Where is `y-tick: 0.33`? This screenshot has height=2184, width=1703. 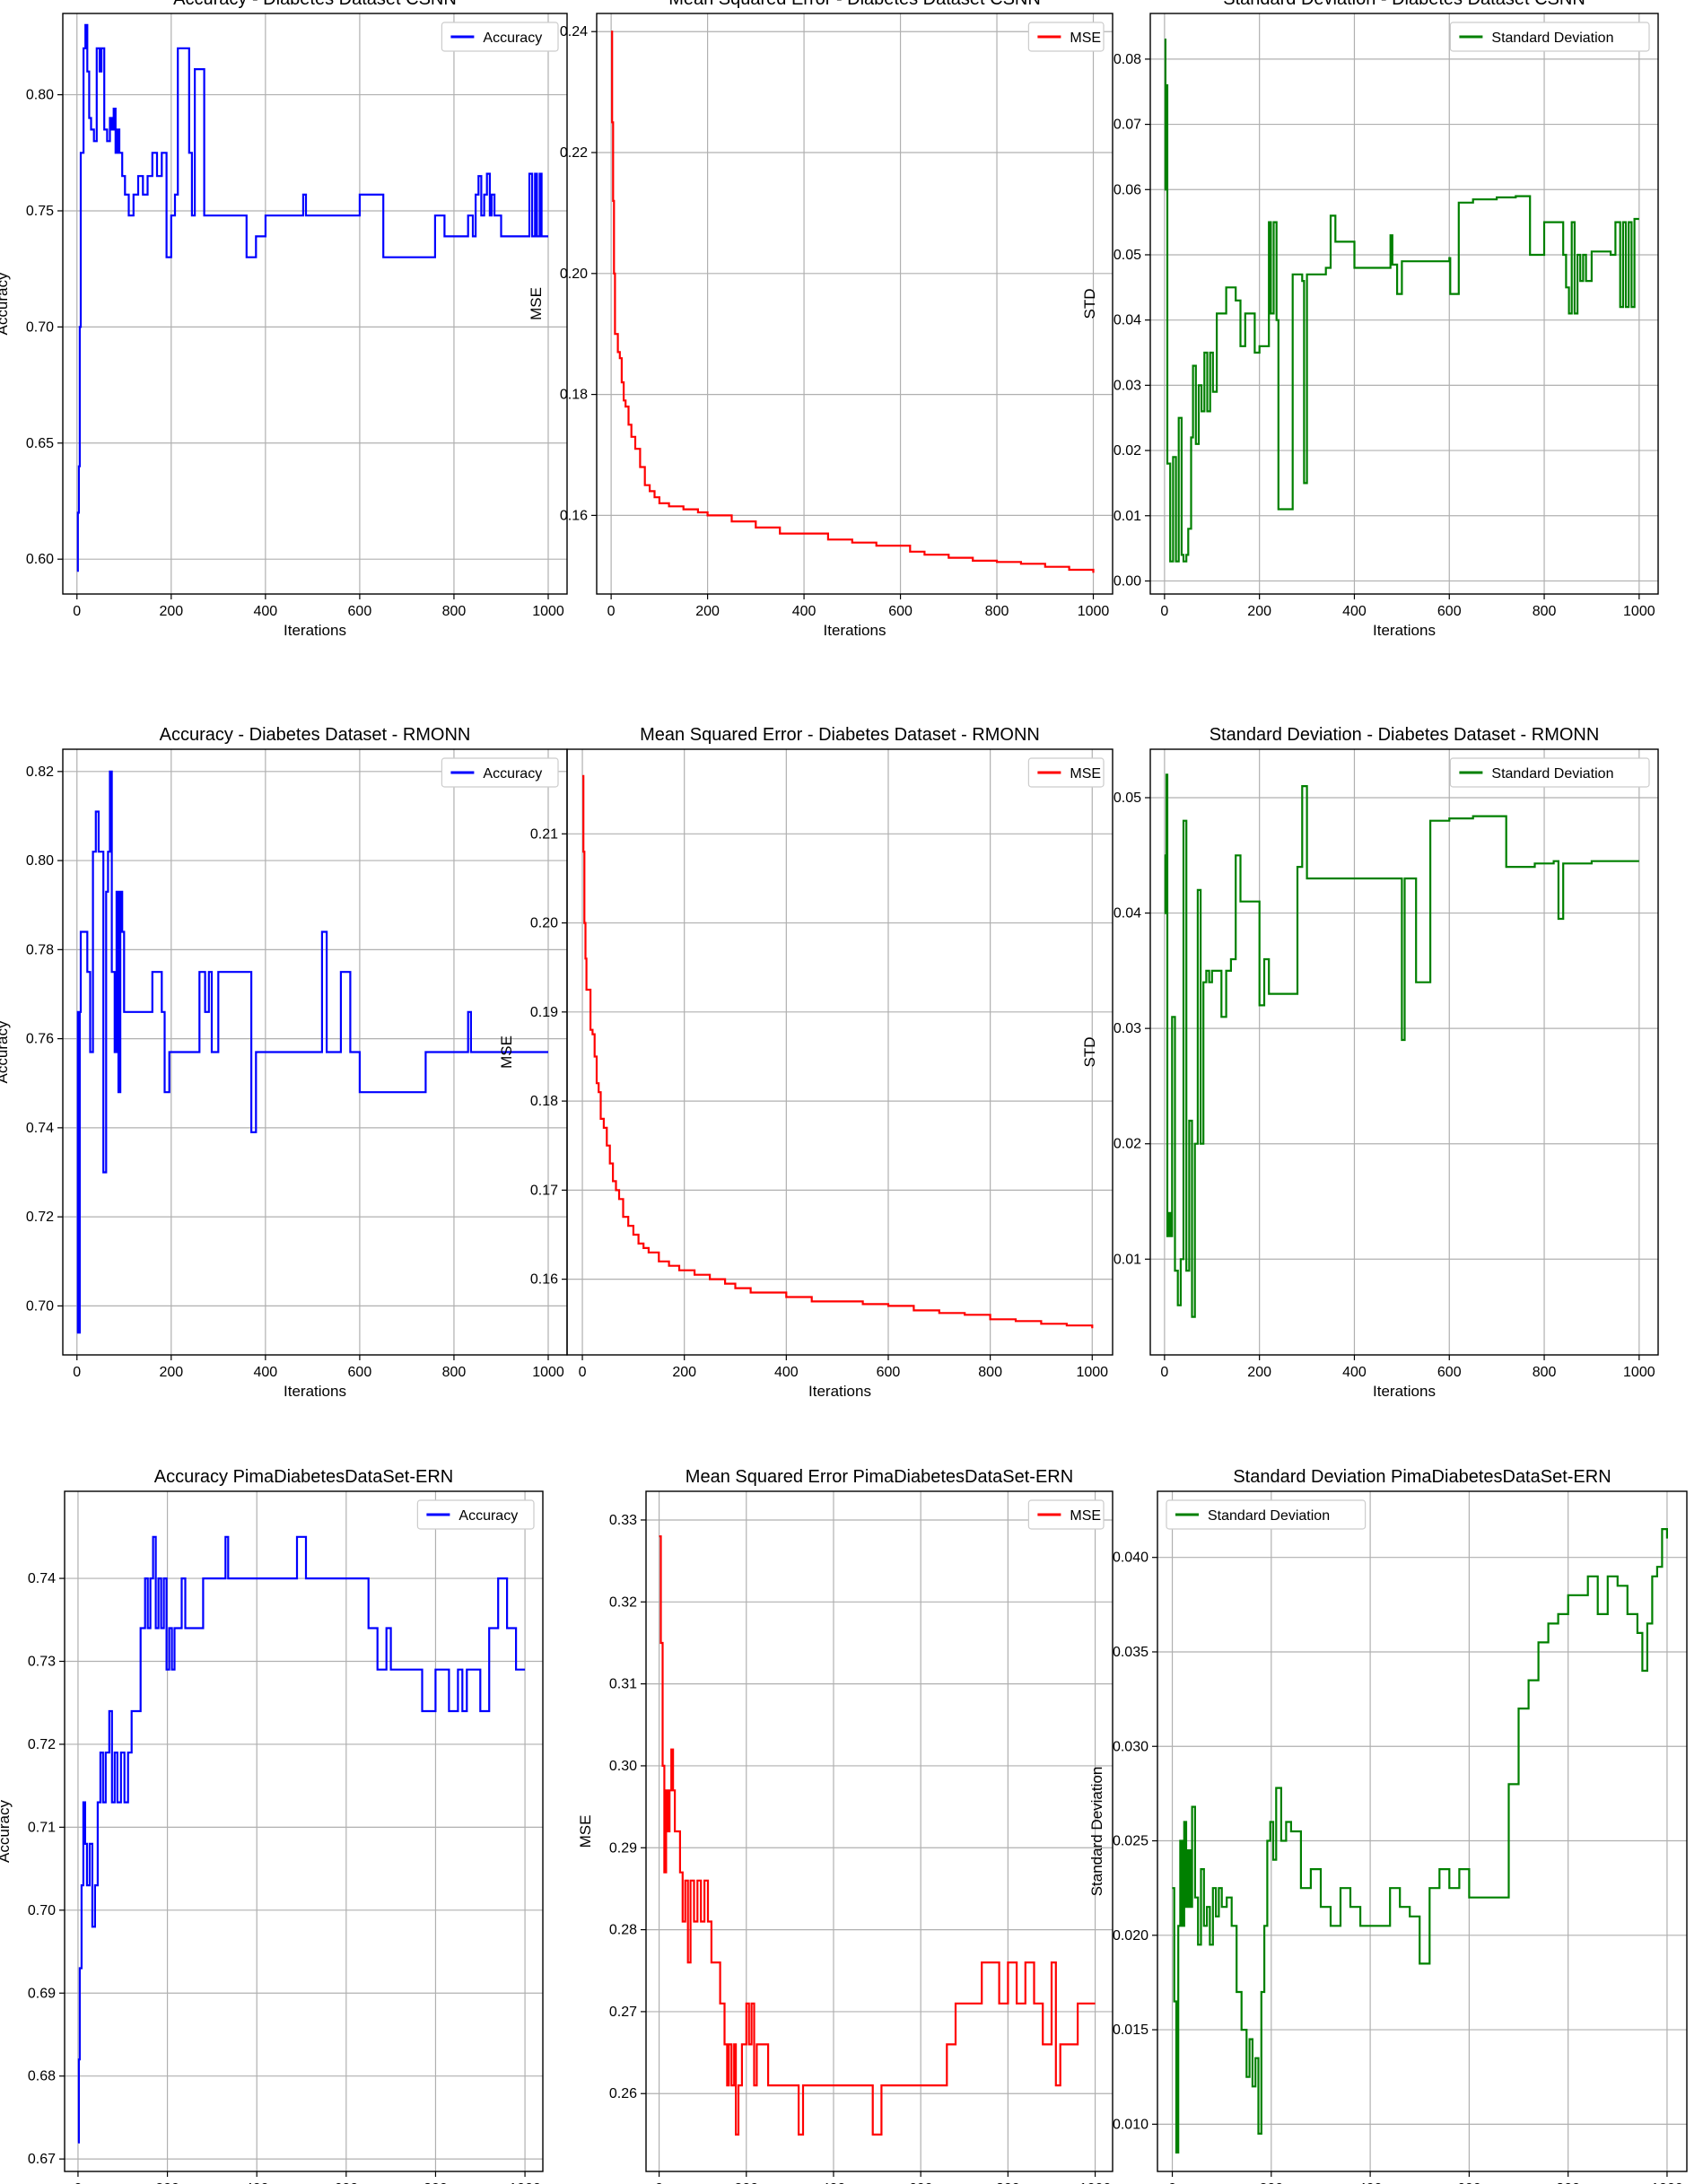 y-tick: 0.33 is located at coordinates (627, 1520).